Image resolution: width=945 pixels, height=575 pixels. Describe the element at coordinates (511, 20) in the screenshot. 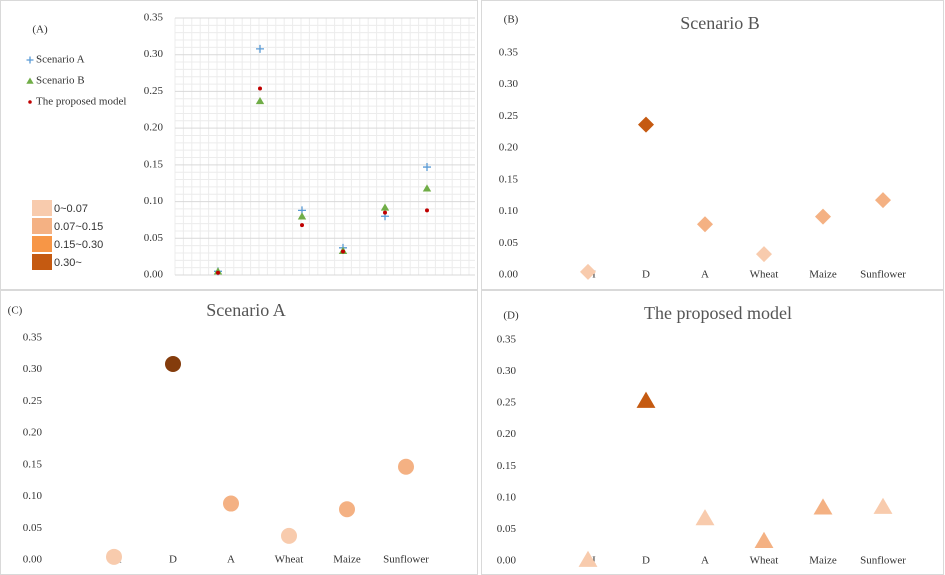

I see `panel-label: (B)` at that location.